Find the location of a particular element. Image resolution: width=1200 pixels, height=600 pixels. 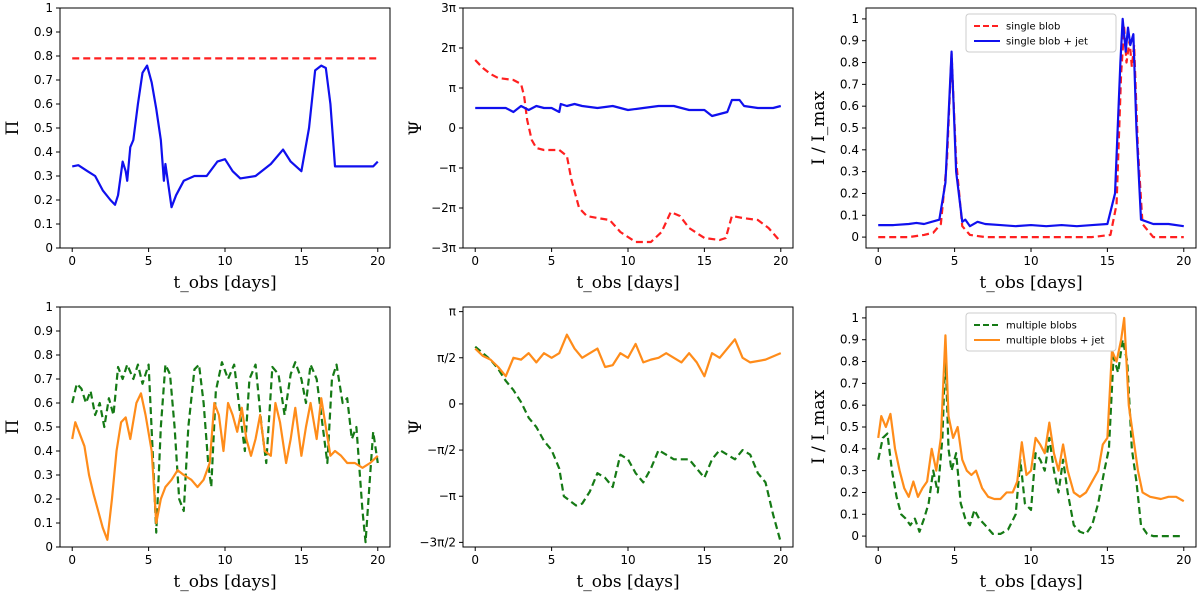

y-tick-label: −3π is located at coordinates (443, 248).